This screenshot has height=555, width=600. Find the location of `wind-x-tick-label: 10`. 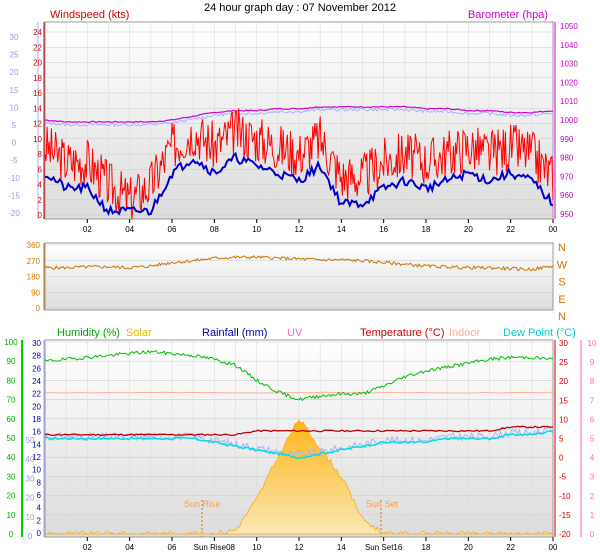

wind-x-tick-label: 10 is located at coordinates (256, 229).